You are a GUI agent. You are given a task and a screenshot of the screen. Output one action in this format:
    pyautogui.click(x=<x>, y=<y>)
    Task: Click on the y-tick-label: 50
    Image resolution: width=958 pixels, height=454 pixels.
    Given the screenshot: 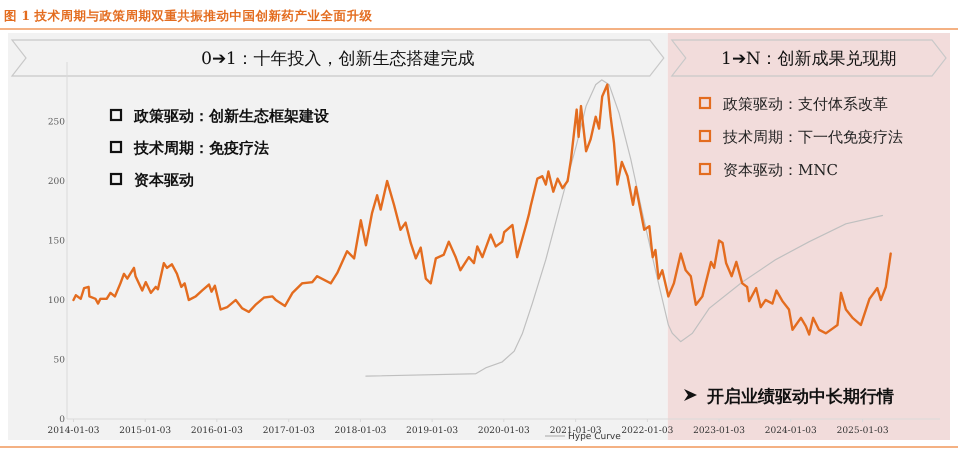 What is the action you would take?
    pyautogui.click(x=60, y=361)
    